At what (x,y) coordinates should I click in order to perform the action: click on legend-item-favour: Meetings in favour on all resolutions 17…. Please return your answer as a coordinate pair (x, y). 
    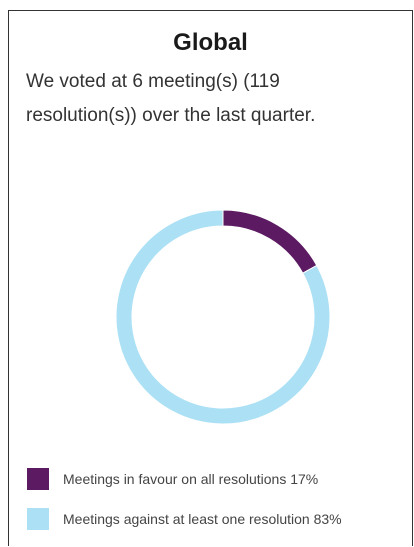
    Looking at the image, I should click on (220, 479).